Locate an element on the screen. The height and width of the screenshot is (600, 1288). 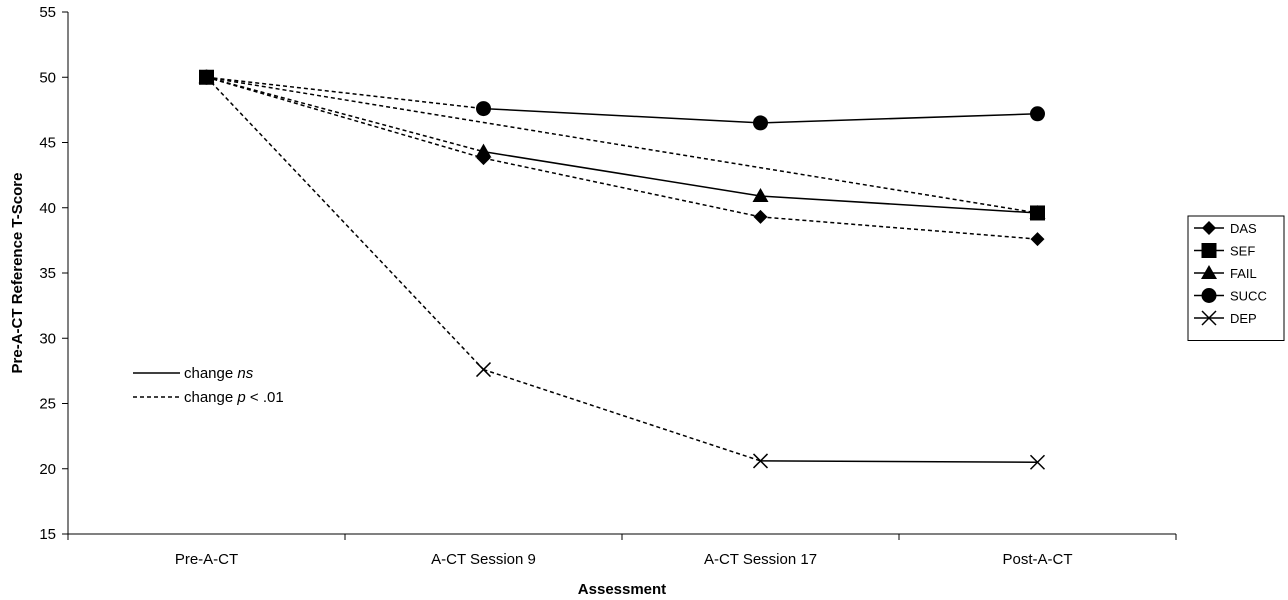
legend-label: SUCC is located at coordinates (1248, 296).